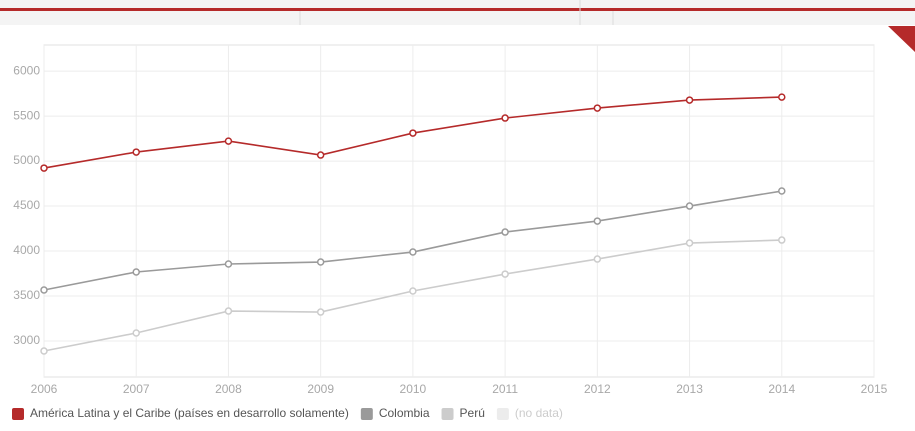 The height and width of the screenshot is (431, 915). I want to click on top-rule, so click(457, 9).